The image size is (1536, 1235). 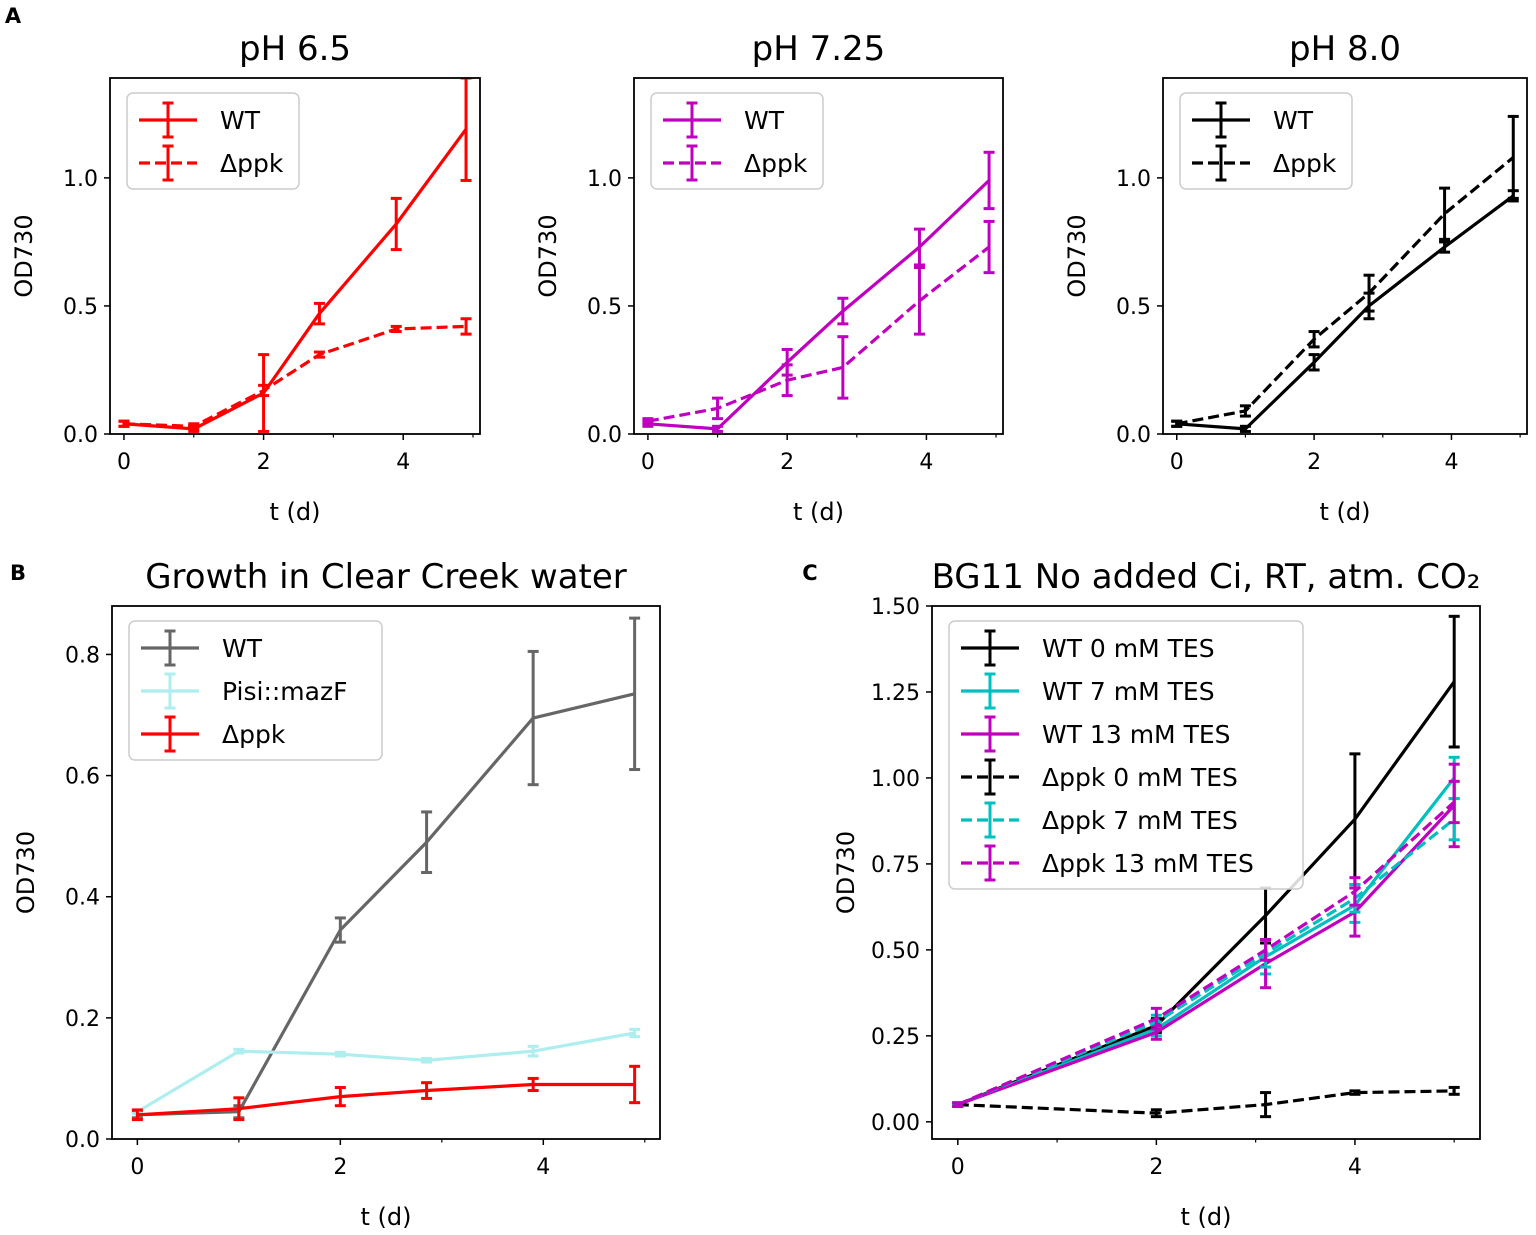 What do you see at coordinates (1345, 49) in the screenshot?
I see `chart-title: pH 8.0` at bounding box center [1345, 49].